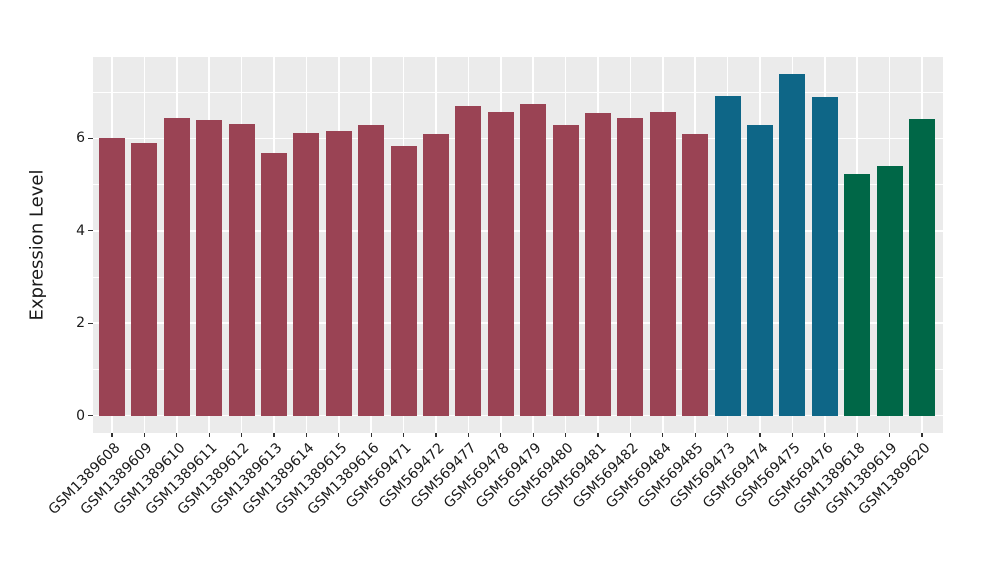 This screenshot has width=1000, height=580. What do you see at coordinates (598, 264) in the screenshot?
I see `bar-GSM569481` at bounding box center [598, 264].